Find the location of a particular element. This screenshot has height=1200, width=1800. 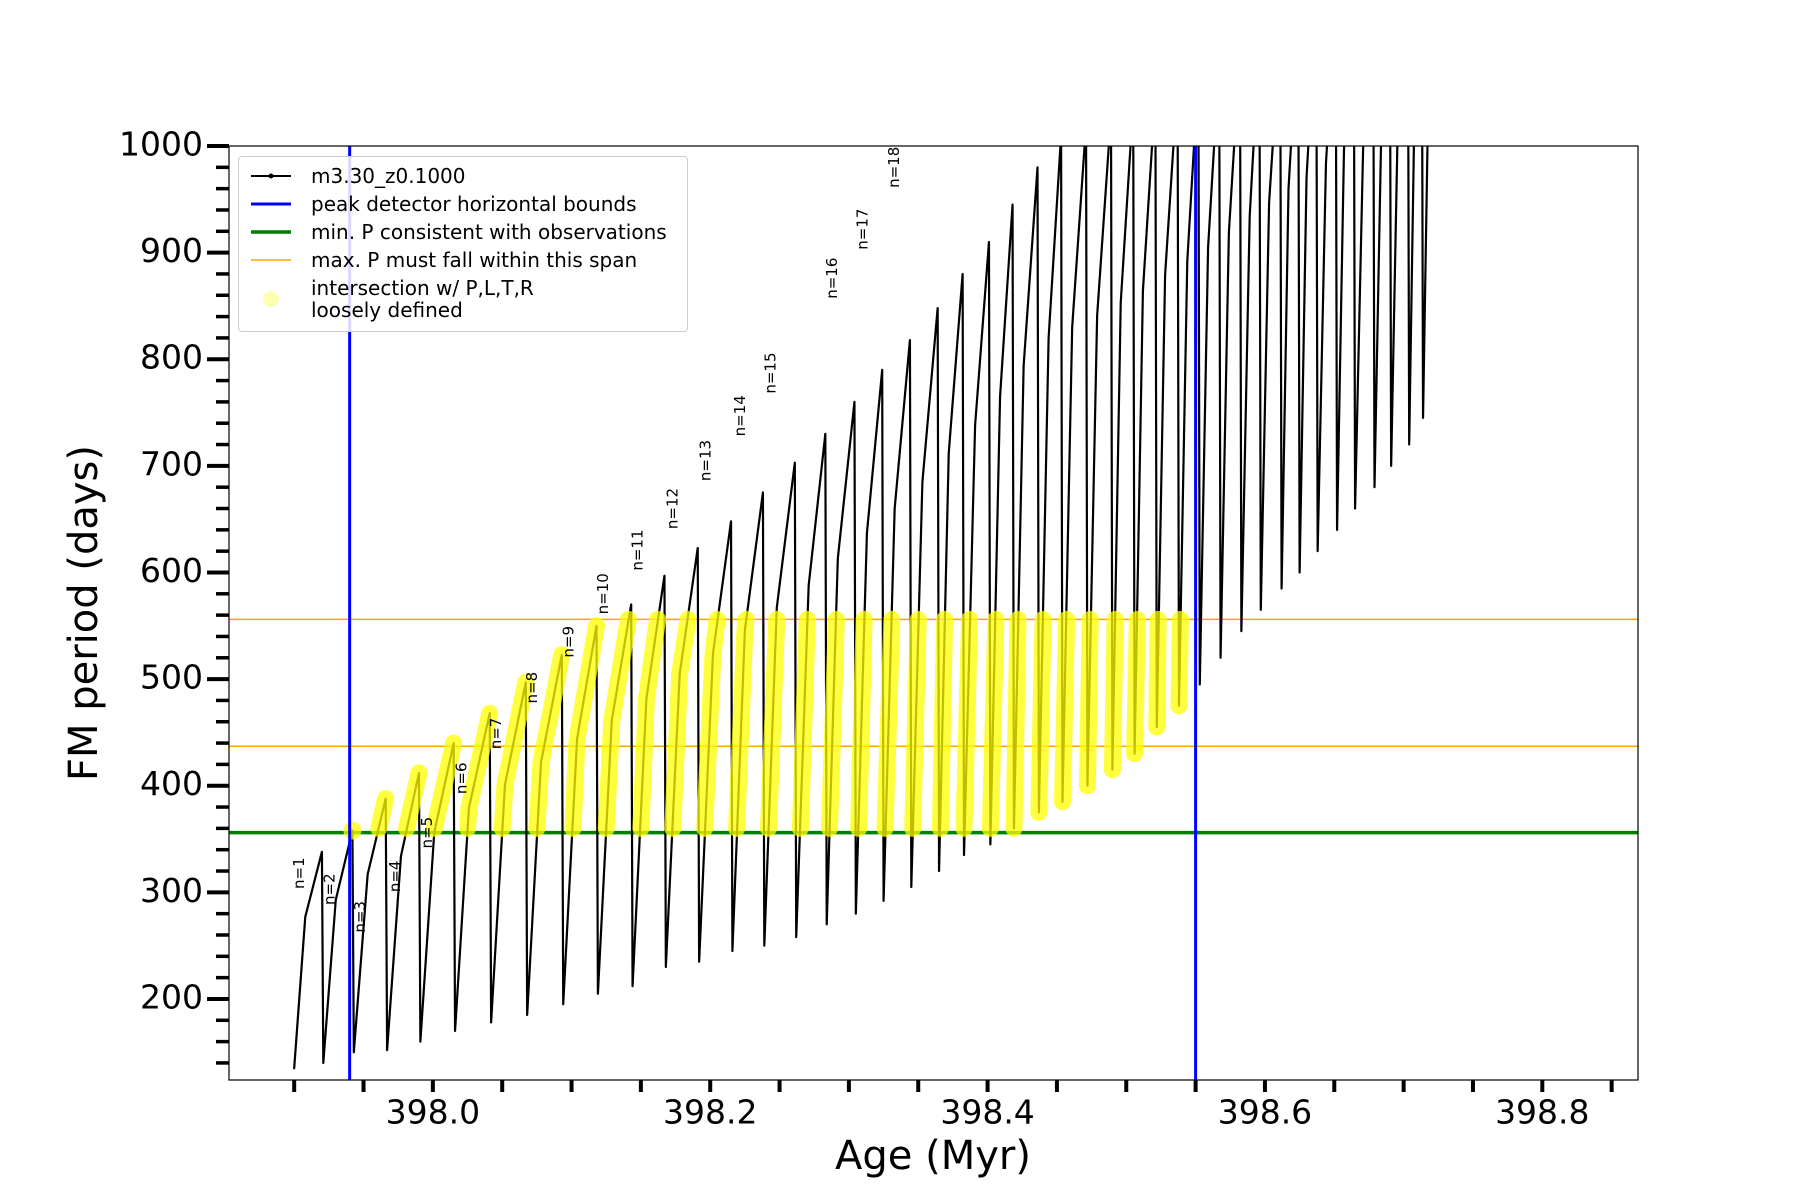

highlight-point is located at coordinates (352, 830).